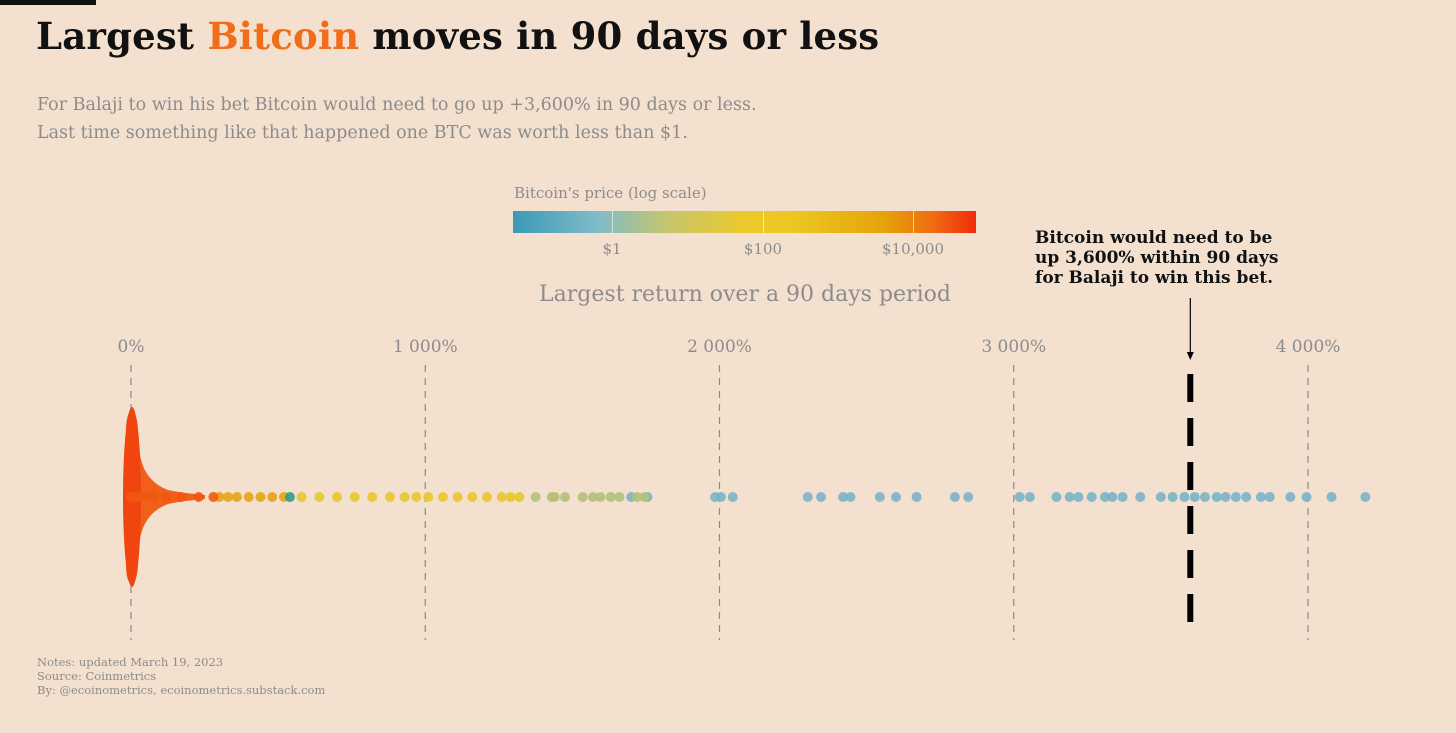 The image size is (1456, 733). I want to click on title-highlight: Bitcoin, so click(283, 36).